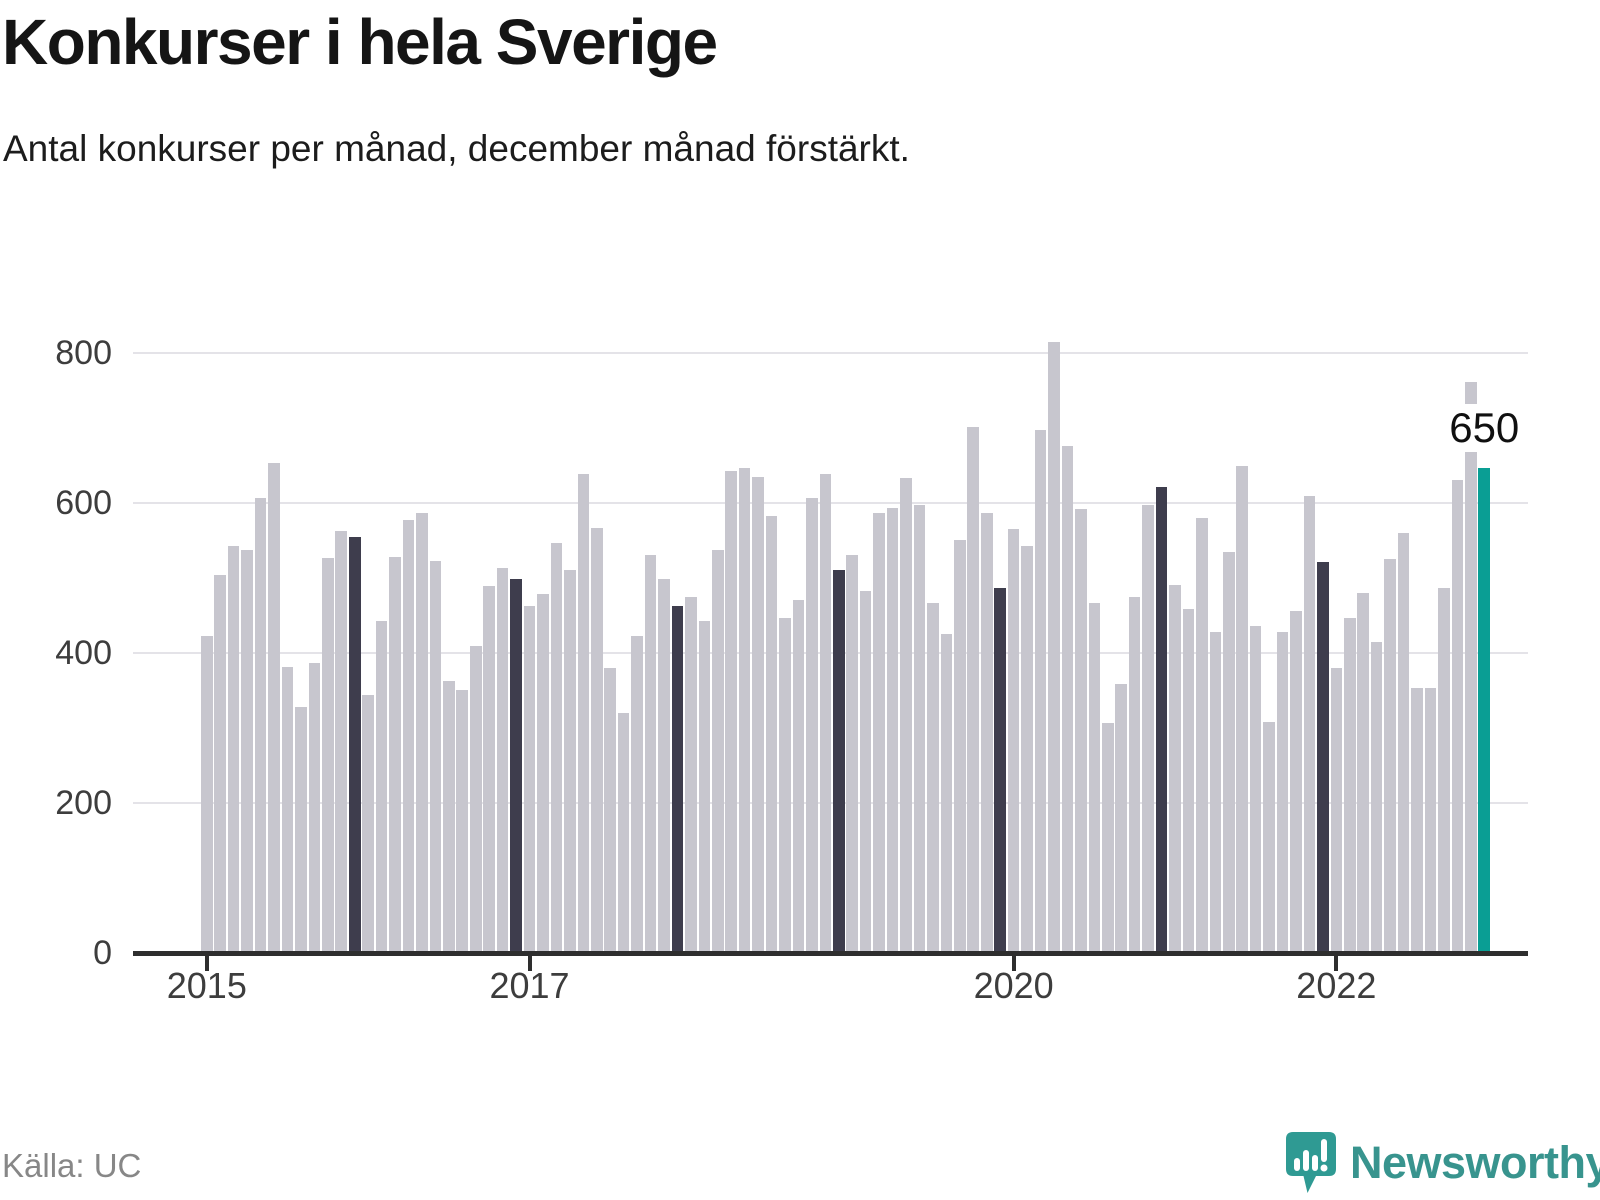 The height and width of the screenshot is (1200, 1600). I want to click on newsworthy-logo-text: Newsworthy, so click(1475, 1162).